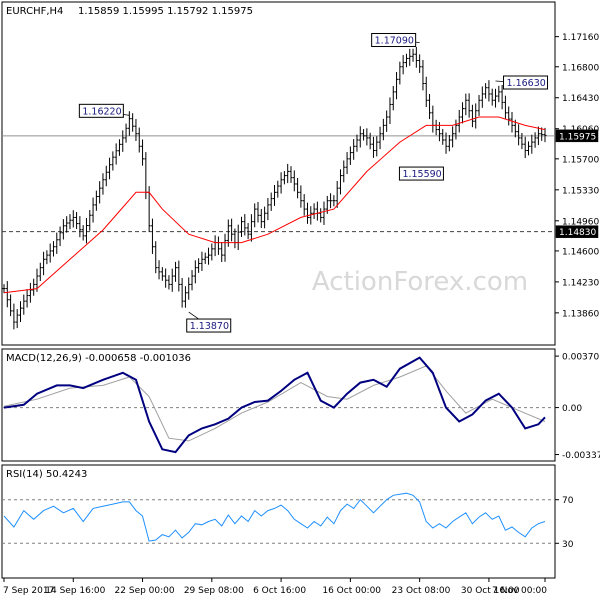 The image size is (600, 600). Describe the element at coordinates (274, 517) in the screenshot. I see `rsi-line` at that location.